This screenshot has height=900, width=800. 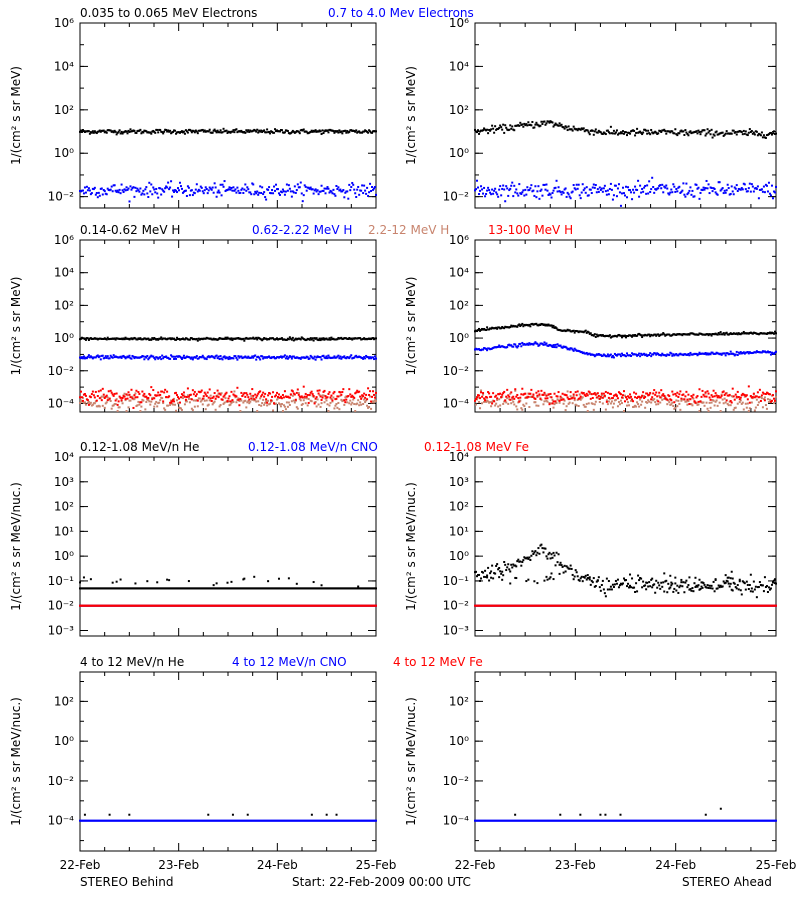 I want to click on plot-frame, so click(x=228, y=546).